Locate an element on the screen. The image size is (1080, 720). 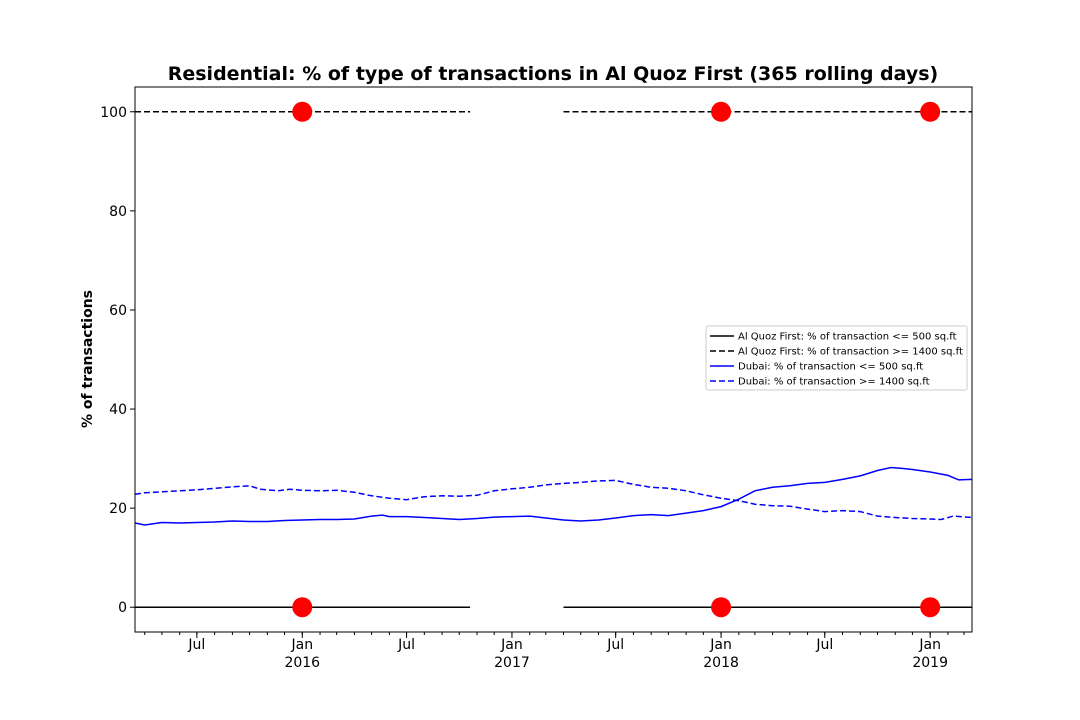
x-tick-label-7: Jan is located at coordinates (929, 645).